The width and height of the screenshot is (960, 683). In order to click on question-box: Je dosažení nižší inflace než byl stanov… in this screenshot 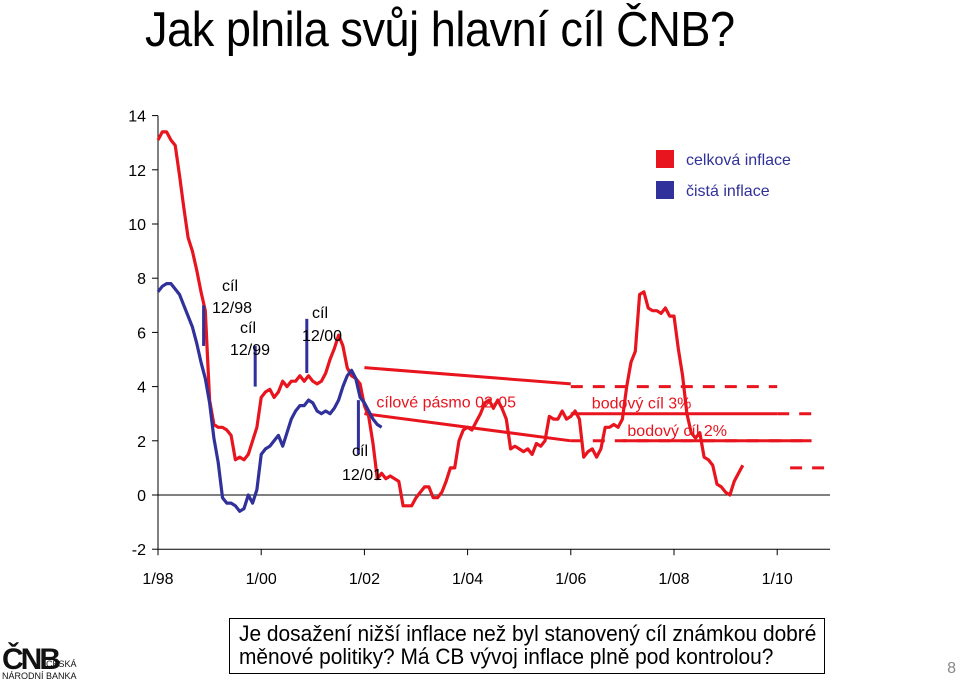, I will do `click(527, 646)`.